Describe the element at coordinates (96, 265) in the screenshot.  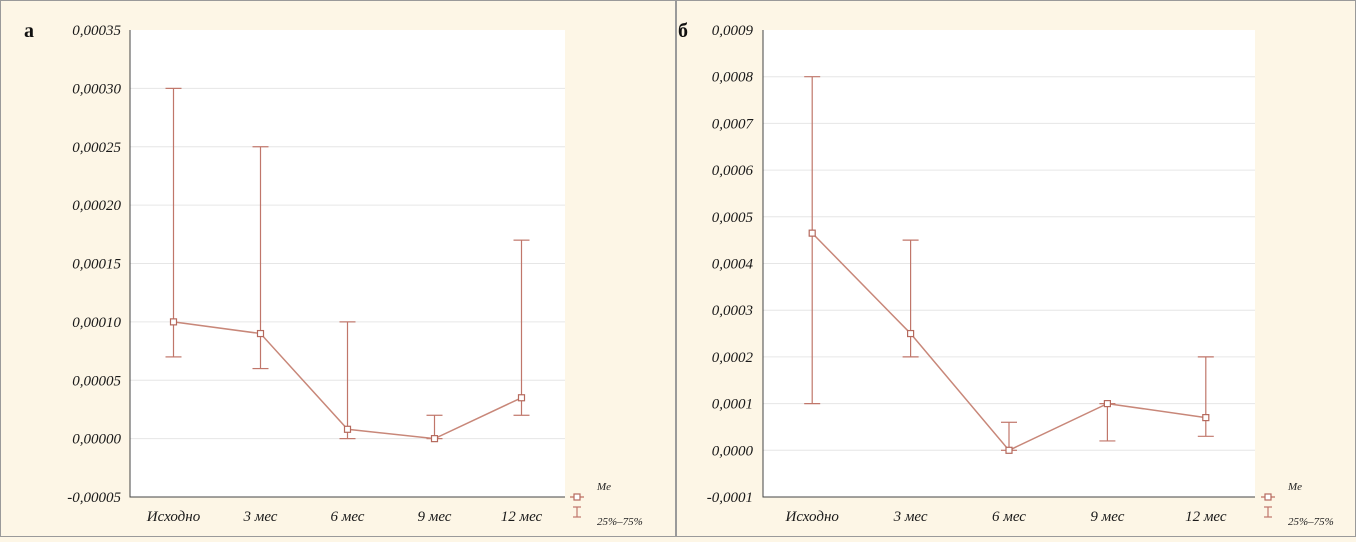
I see `y-tick-label: 0,00015` at that location.